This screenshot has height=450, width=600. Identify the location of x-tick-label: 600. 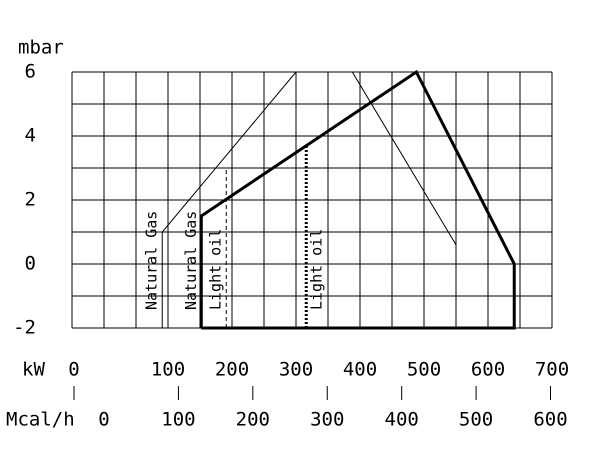
(488, 370).